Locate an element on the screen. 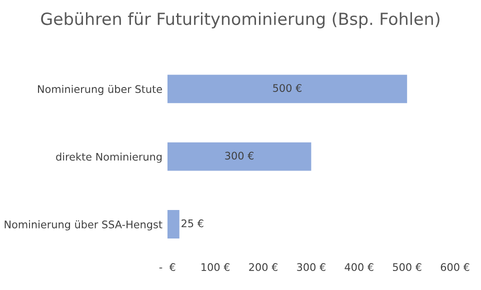 This screenshot has width=481, height=290. chart-title: Gebühren für Futuritynominierung (Bsp. Fohlen) is located at coordinates (240, 20).